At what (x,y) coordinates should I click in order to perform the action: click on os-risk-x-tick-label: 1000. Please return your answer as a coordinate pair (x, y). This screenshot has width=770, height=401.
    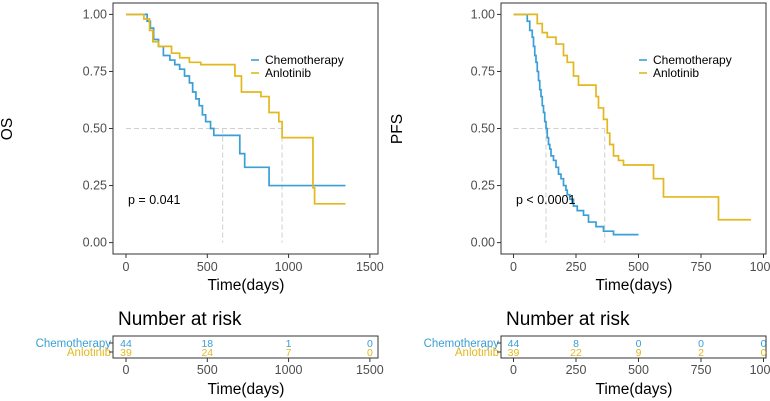
    Looking at the image, I should click on (289, 370).